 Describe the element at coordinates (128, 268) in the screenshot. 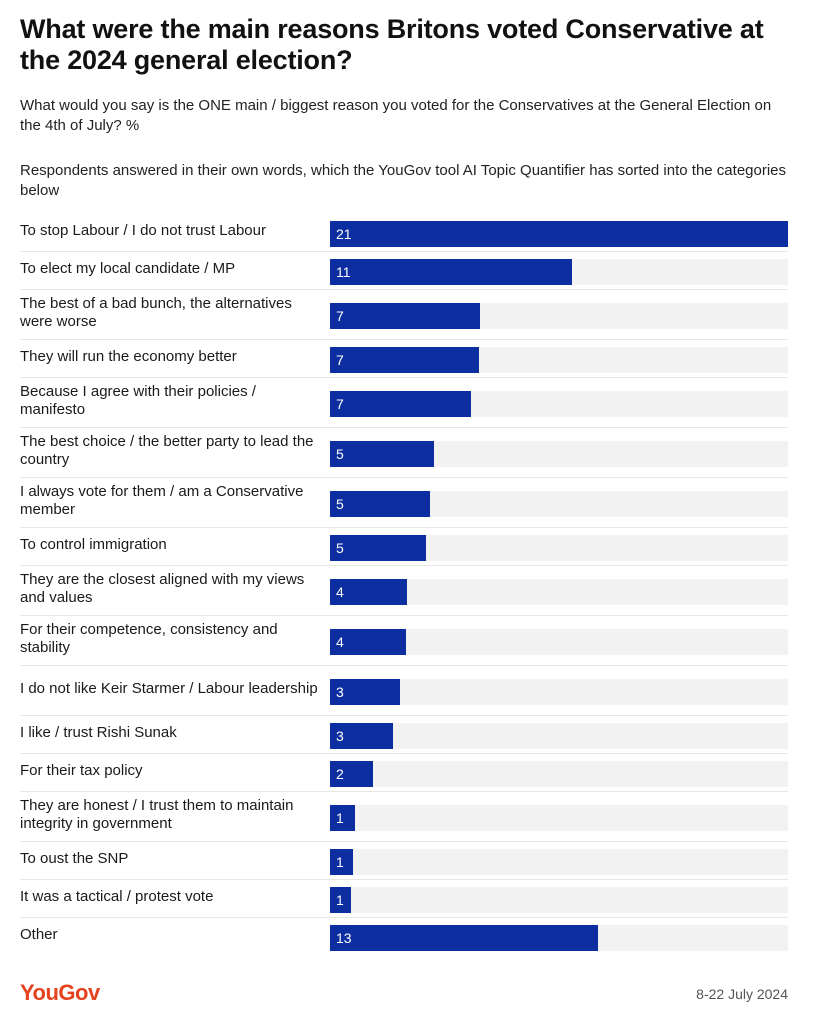

I see `category-label: To elect my local candidate / MP` at that location.